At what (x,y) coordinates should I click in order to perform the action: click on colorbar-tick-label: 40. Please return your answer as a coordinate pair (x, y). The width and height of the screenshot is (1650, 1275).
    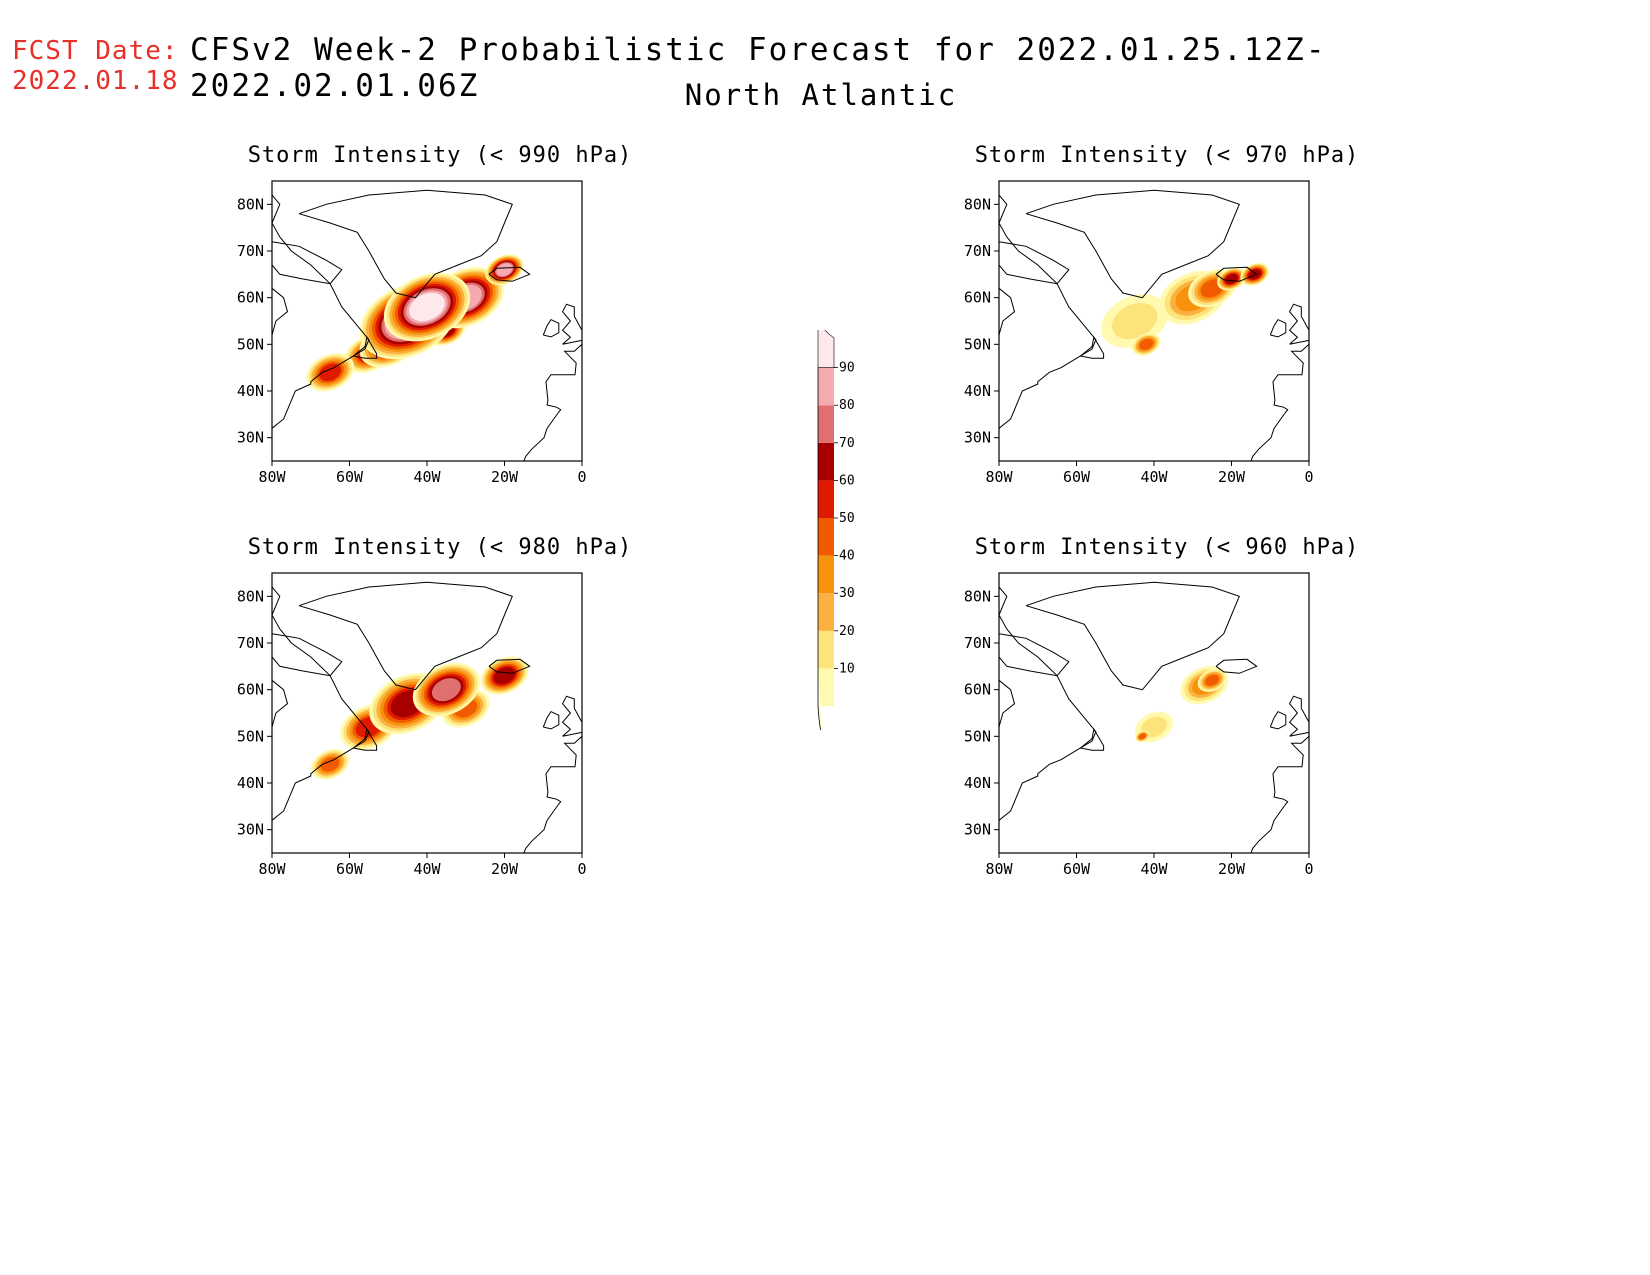
    Looking at the image, I should click on (847, 556).